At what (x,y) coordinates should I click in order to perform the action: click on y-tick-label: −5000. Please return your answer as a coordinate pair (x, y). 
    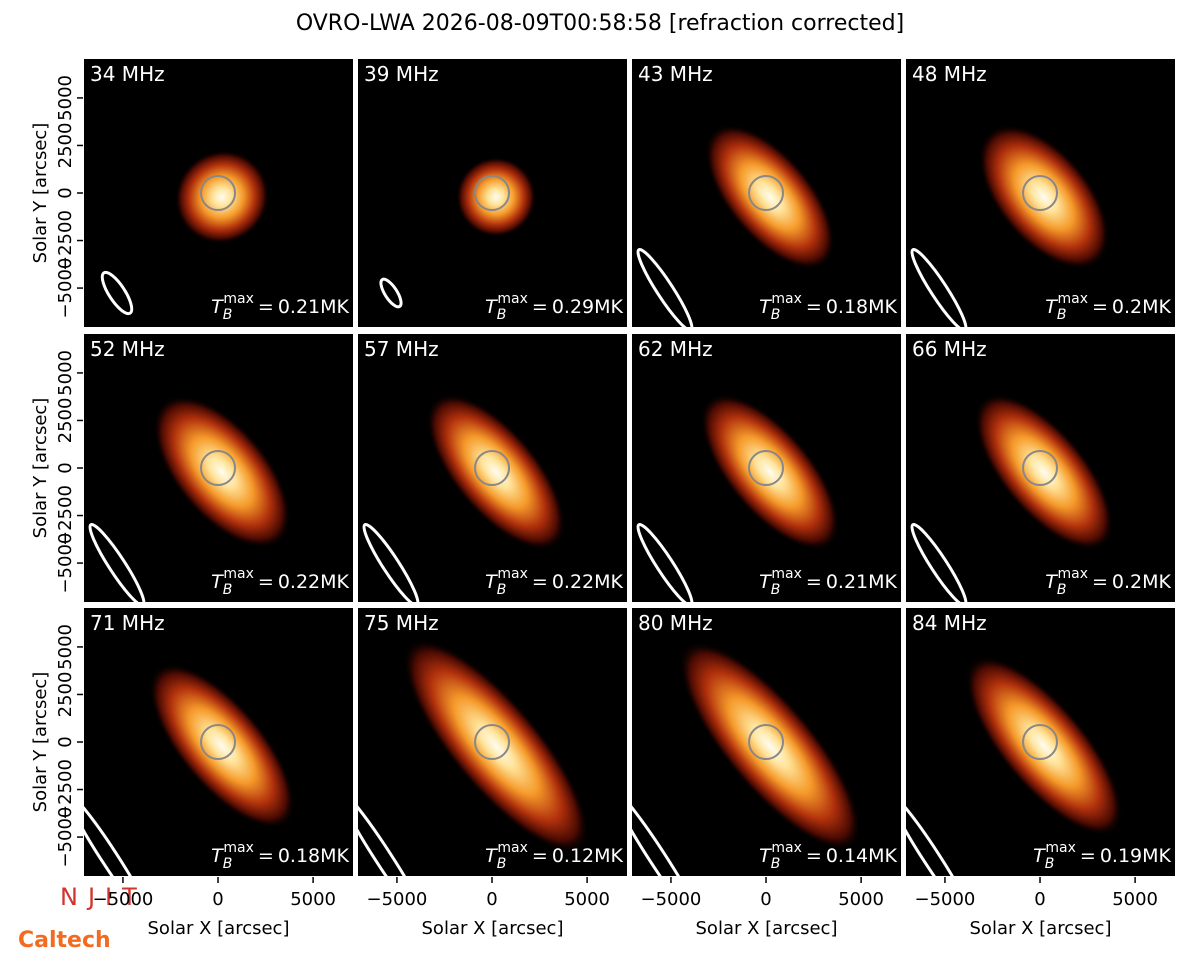
    Looking at the image, I should click on (65, 837).